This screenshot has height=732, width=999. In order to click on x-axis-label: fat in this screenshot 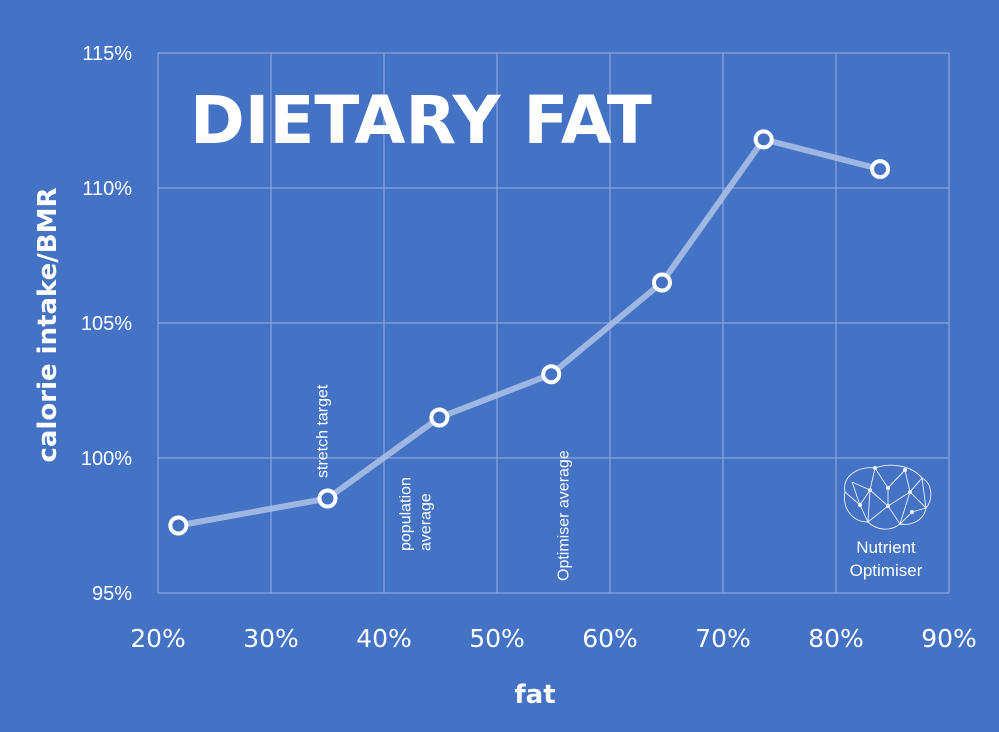, I will do `click(534, 695)`.